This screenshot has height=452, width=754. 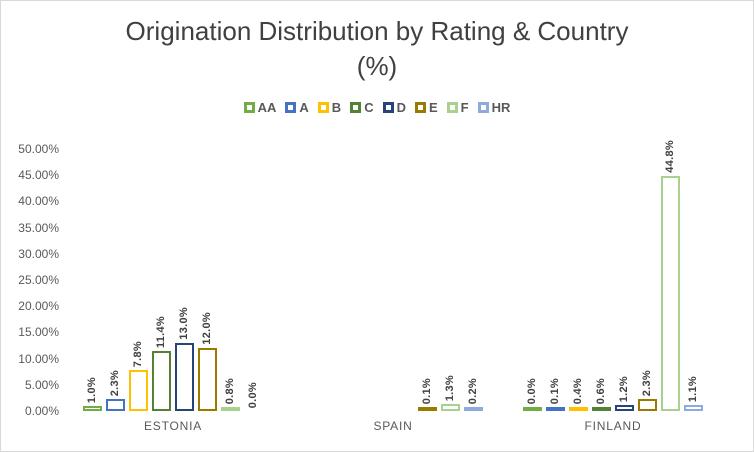 What do you see at coordinates (253, 280) in the screenshot?
I see `bar-slot-estonia-hr: 0.0%` at bounding box center [253, 280].